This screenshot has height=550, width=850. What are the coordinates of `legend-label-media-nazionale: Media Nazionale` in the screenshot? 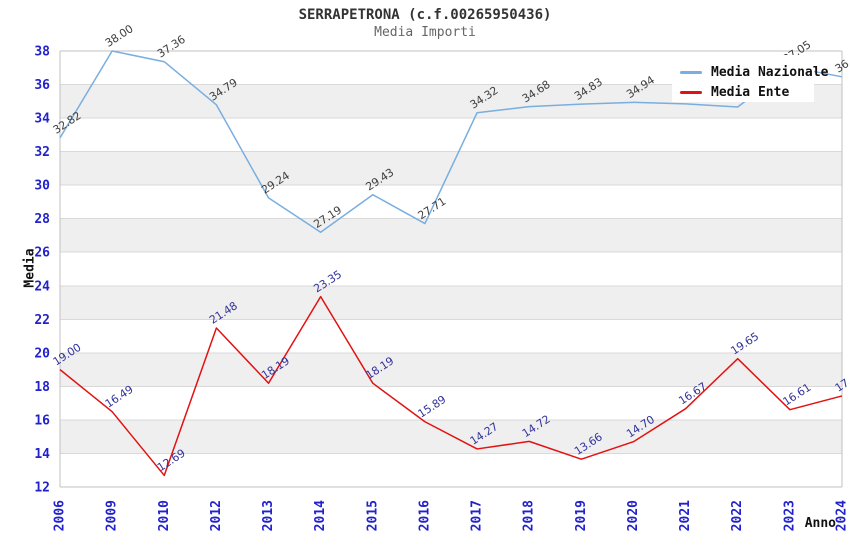 It's located at (770, 72).